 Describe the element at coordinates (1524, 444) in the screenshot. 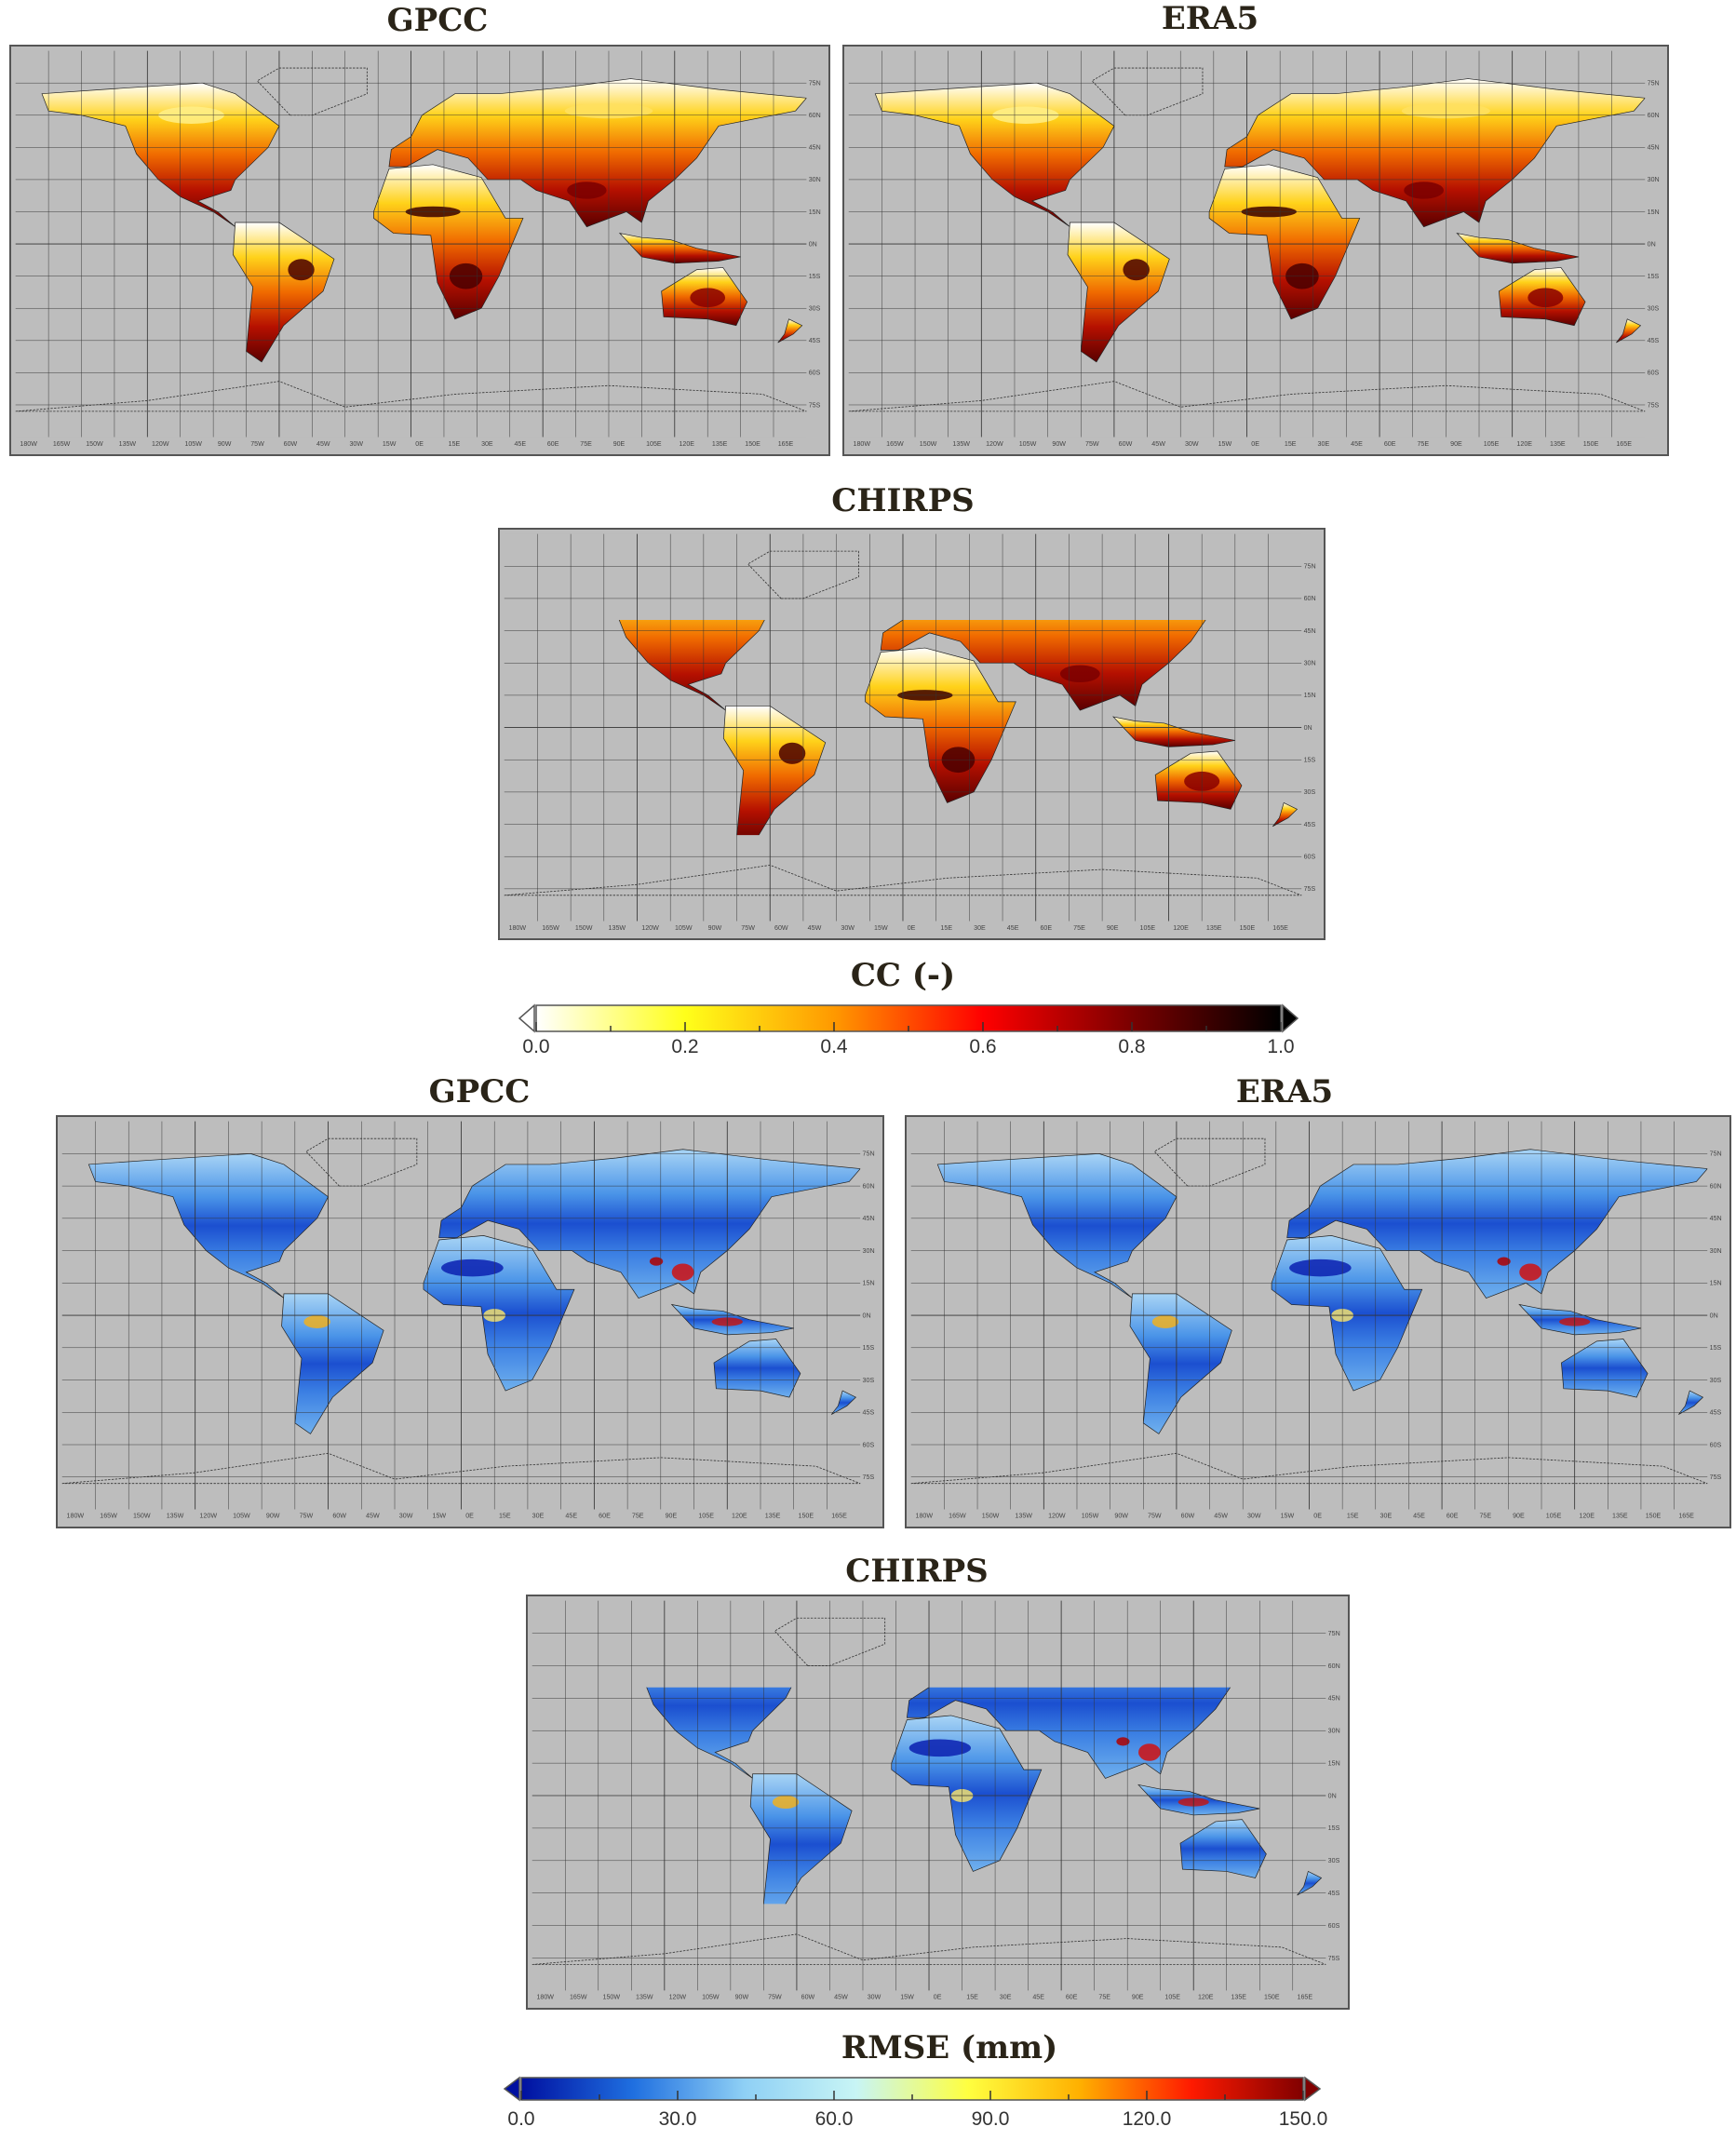

I see `lon-tick-label: 120E` at that location.